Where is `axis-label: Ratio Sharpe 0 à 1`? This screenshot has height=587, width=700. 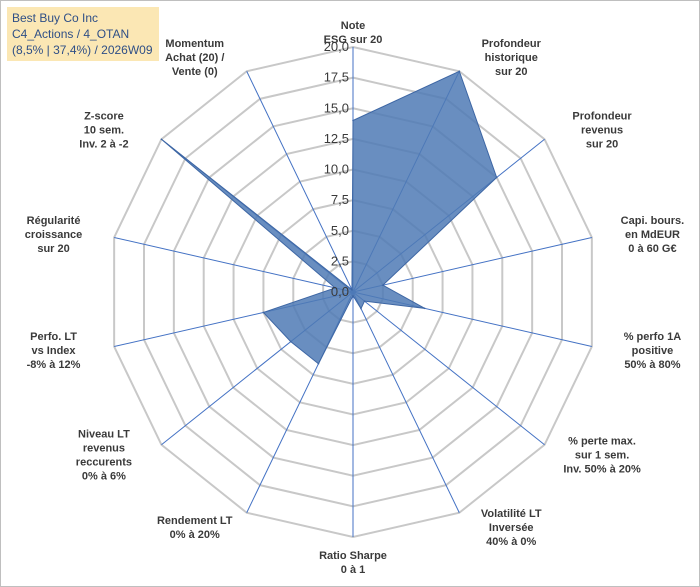
axis-label: Ratio Sharpe 0 à 1 is located at coordinates (353, 563).